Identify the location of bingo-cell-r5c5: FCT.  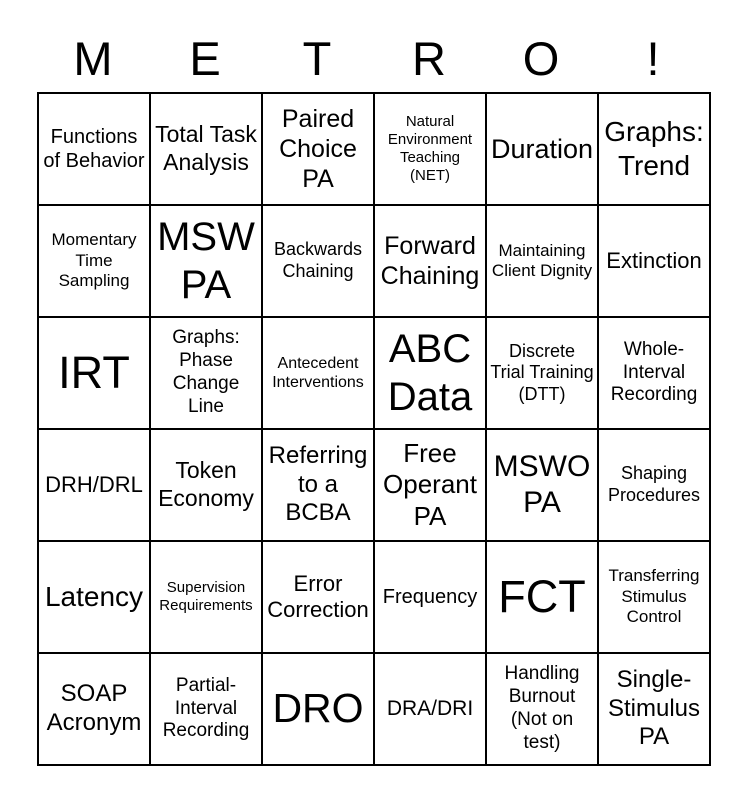
(542, 597).